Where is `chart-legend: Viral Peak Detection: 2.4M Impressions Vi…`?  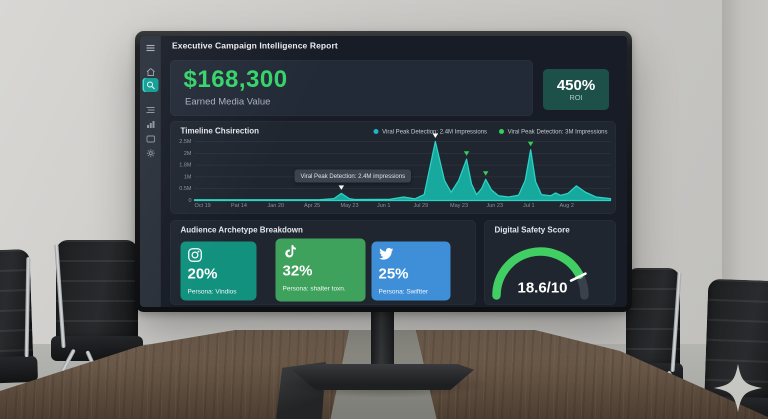
chart-legend: Viral Peak Detection: 2.4M Impressions Vi… is located at coordinates (490, 131).